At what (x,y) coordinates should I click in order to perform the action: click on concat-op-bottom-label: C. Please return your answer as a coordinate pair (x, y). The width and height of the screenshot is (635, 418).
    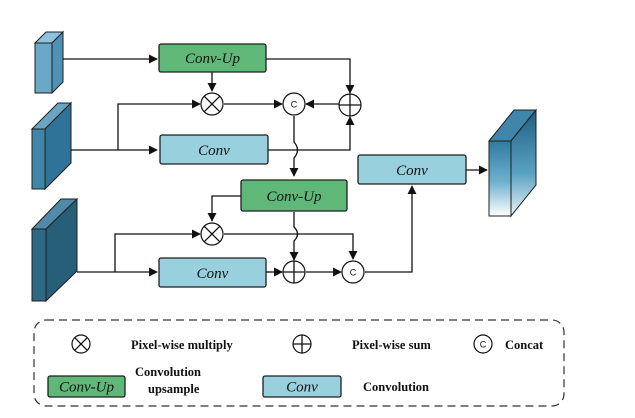
    Looking at the image, I should click on (353, 273).